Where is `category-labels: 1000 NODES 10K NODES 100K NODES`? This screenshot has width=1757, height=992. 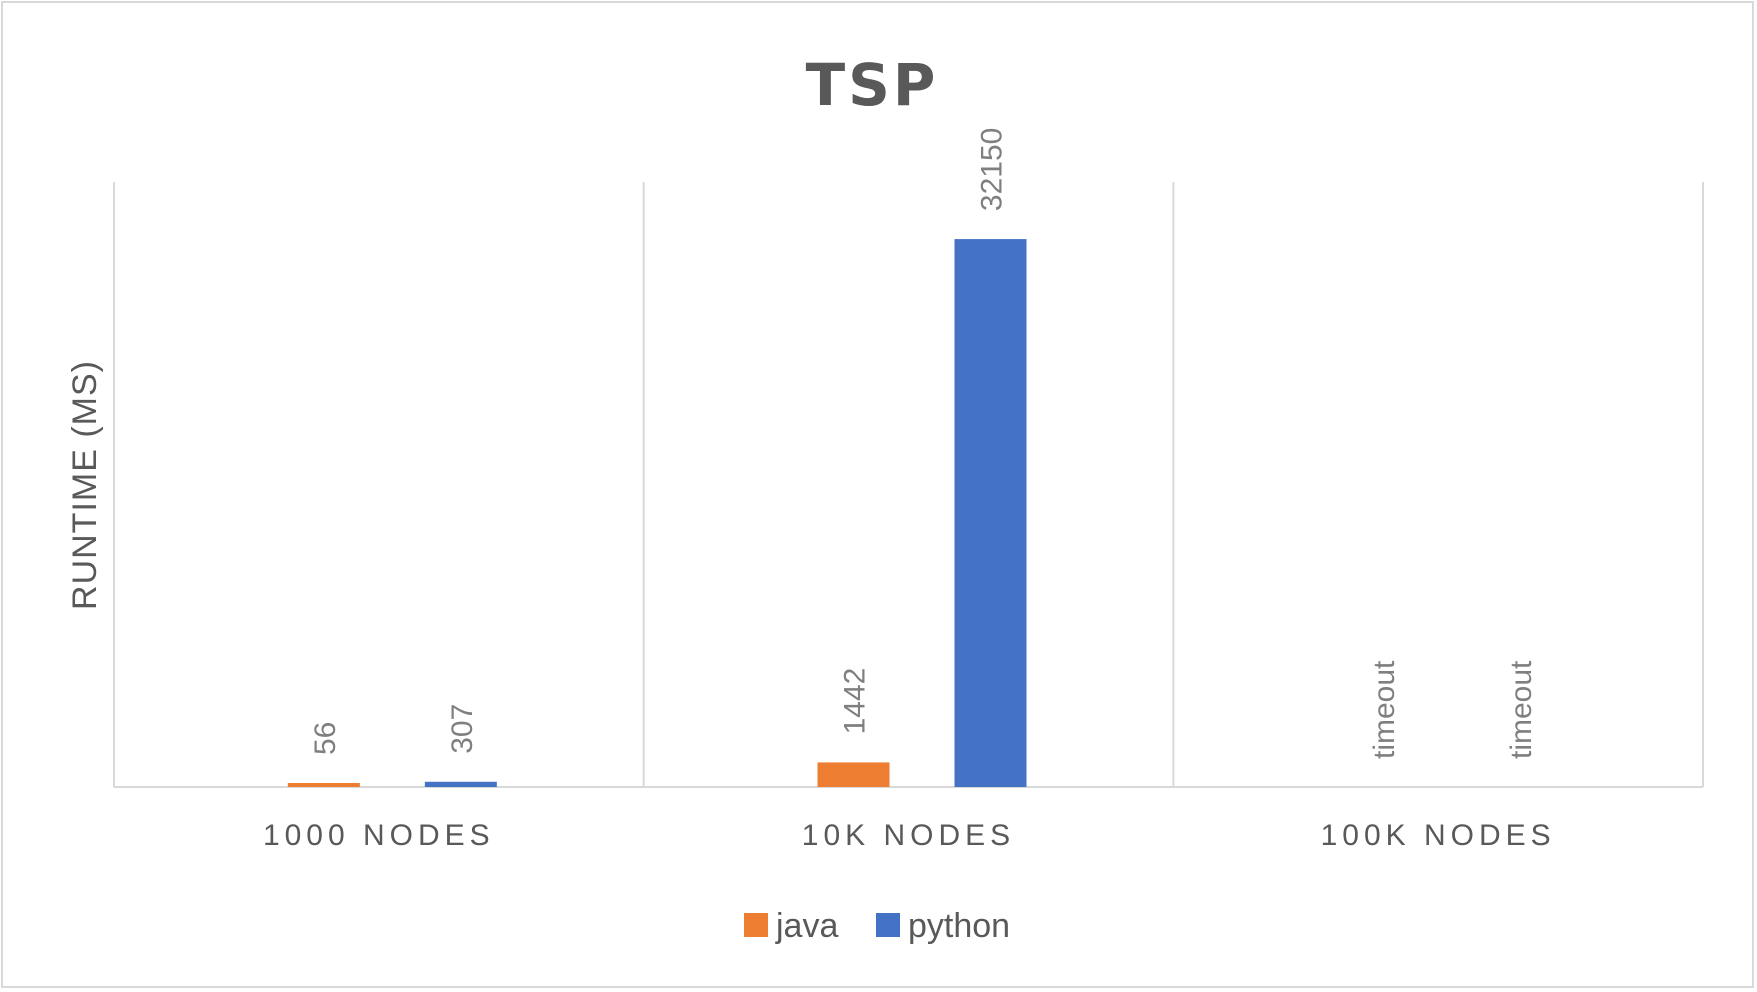
category-labels: 1000 NODES 10K NODES 100K NODES is located at coordinates (909, 835).